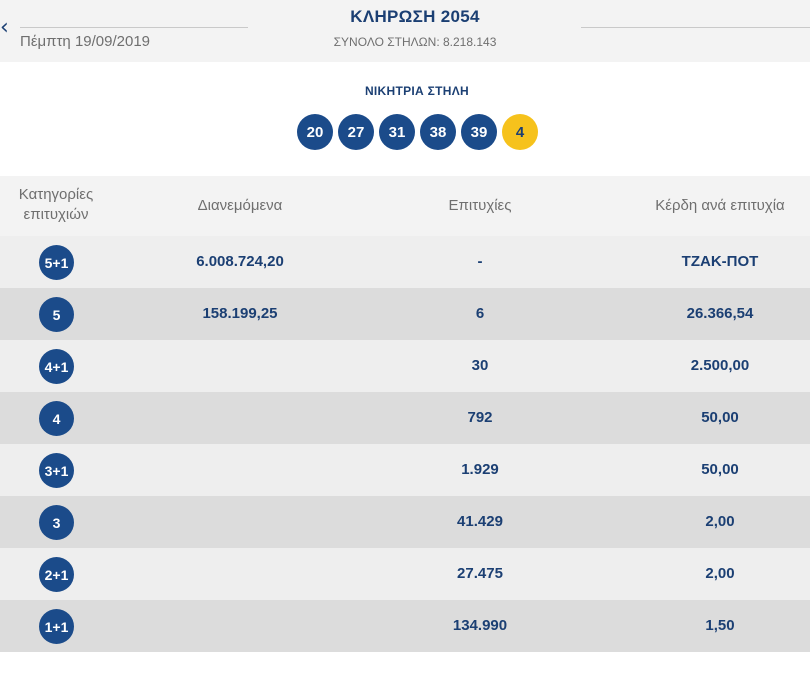  I want to click on draw-title: ΚΛΗΡΩΣΗ 2054, so click(415, 16).